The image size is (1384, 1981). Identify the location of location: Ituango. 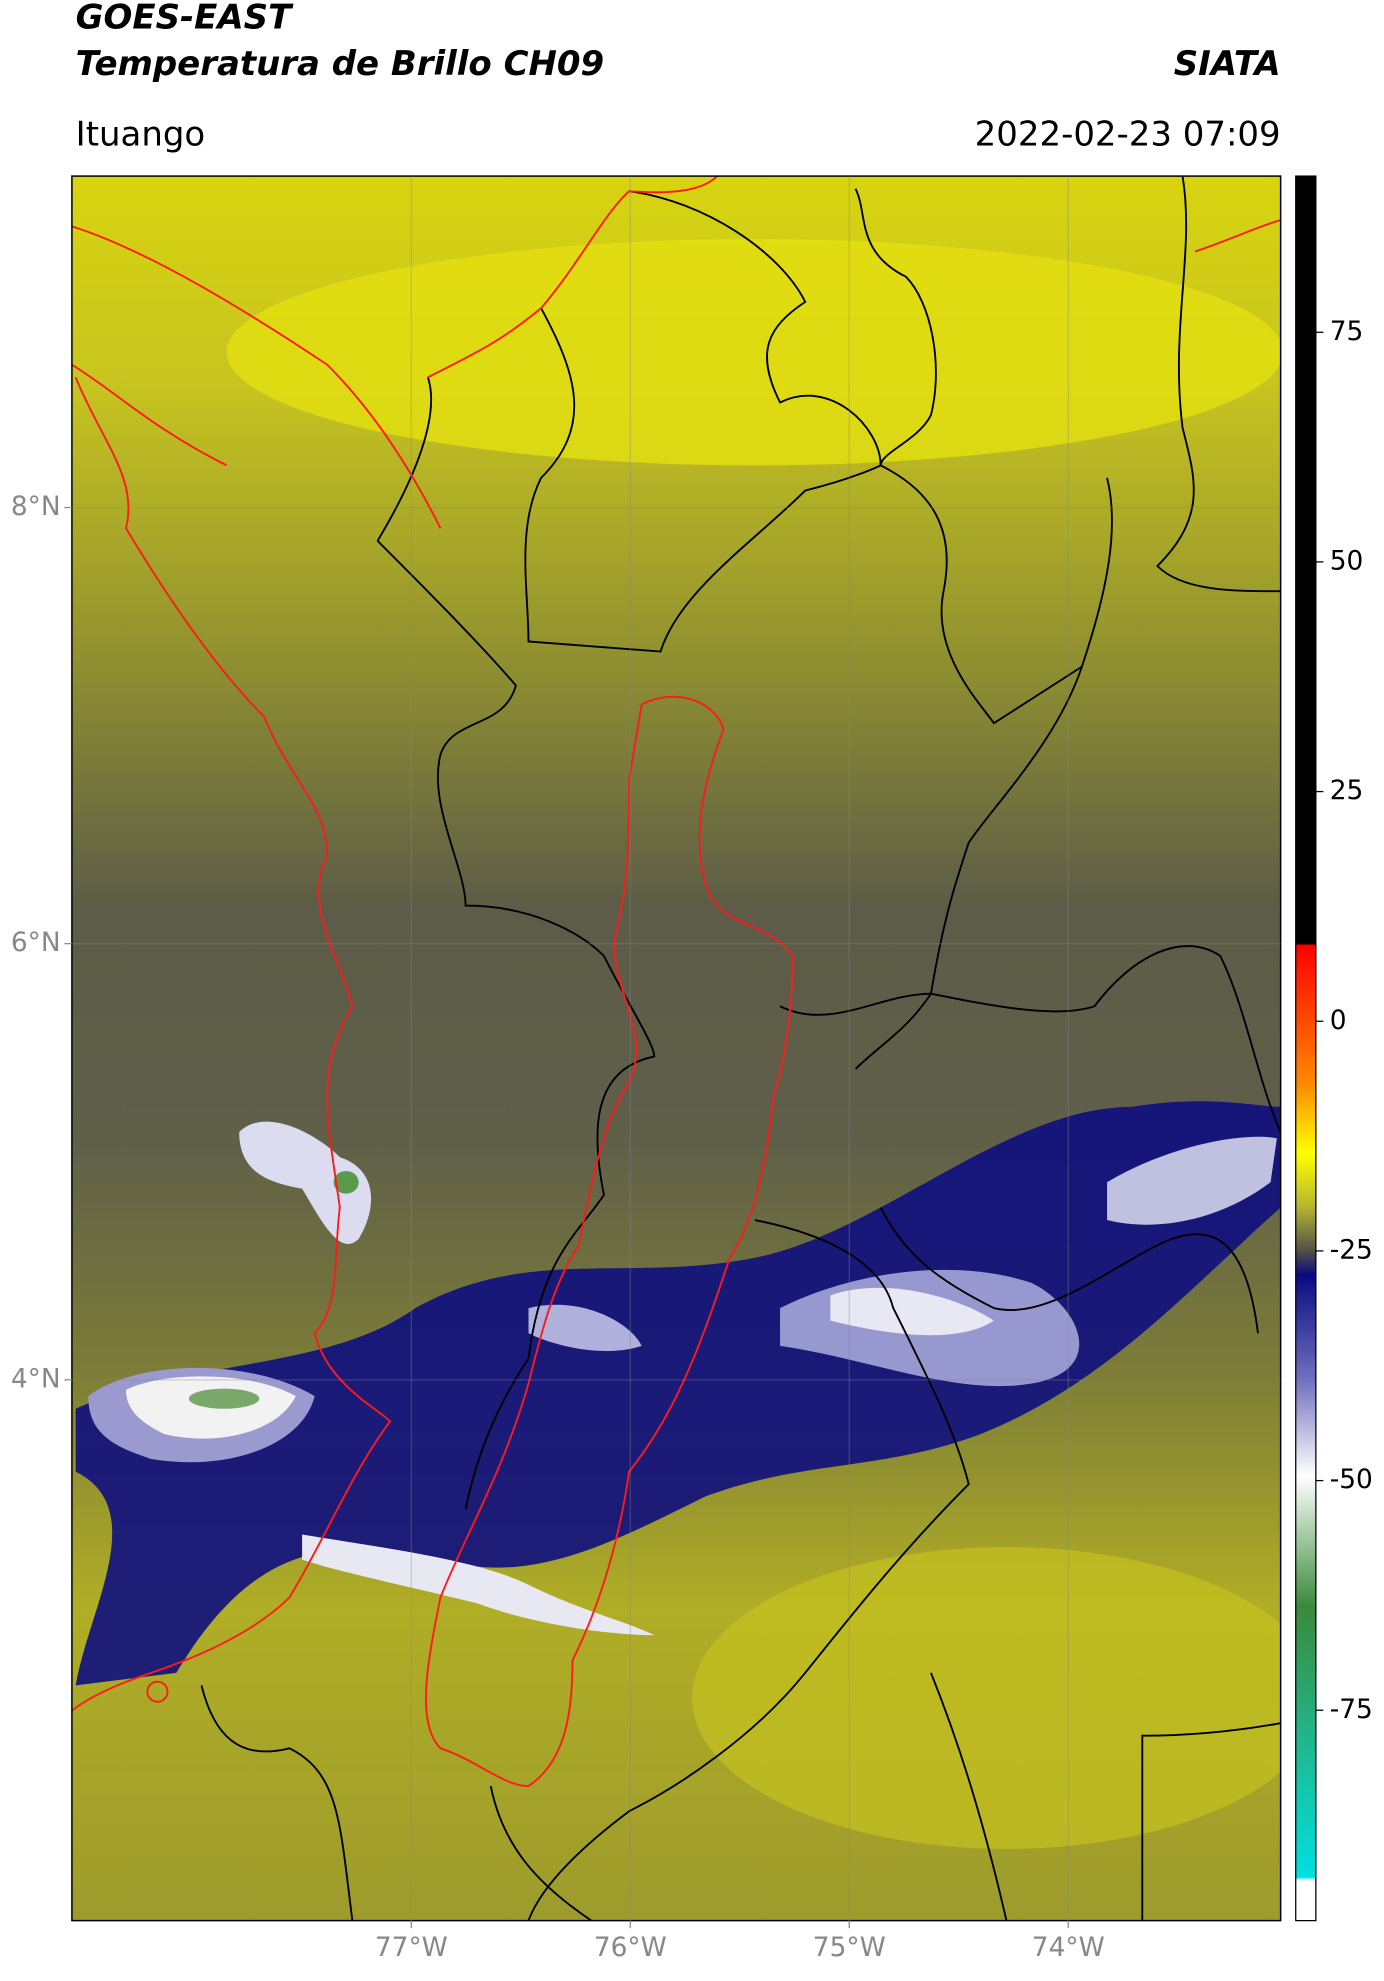
(141, 134).